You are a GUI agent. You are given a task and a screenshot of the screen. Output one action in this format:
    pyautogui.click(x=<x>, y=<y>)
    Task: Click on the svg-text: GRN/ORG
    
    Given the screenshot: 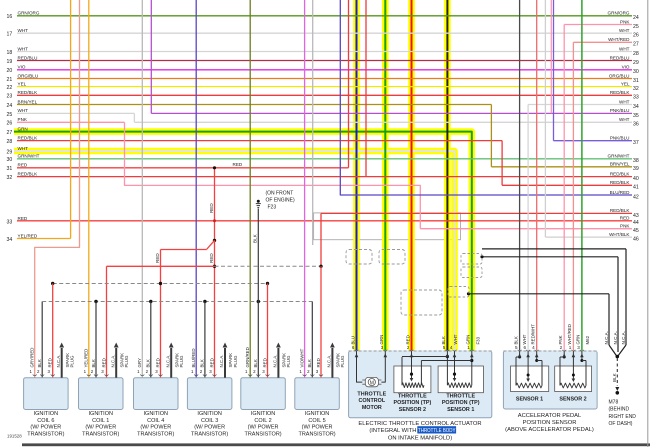 What is the action you would take?
    pyautogui.click(x=619, y=13)
    